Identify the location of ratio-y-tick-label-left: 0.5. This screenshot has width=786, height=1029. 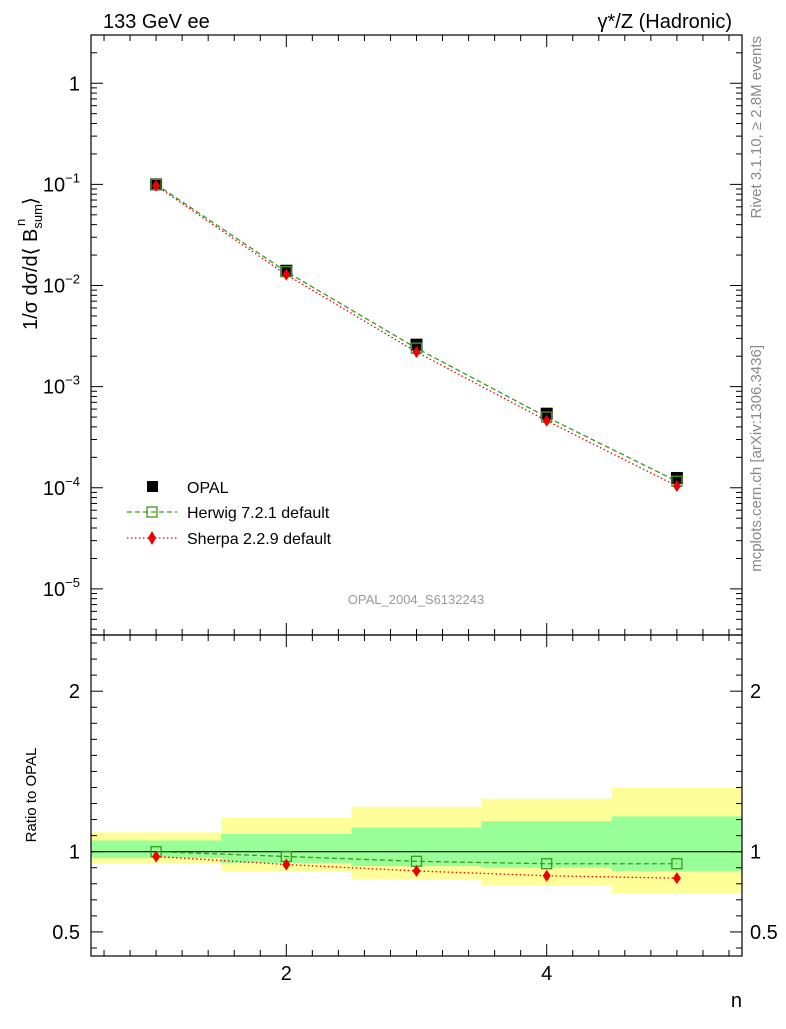
(66, 933).